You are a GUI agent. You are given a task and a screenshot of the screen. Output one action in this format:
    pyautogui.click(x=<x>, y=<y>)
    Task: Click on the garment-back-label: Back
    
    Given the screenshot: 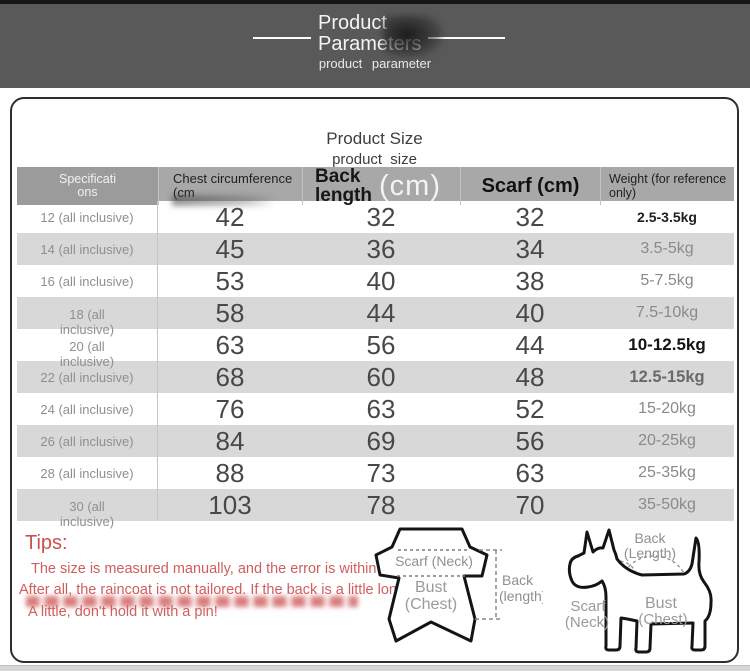 What is the action you would take?
    pyautogui.click(x=518, y=580)
    